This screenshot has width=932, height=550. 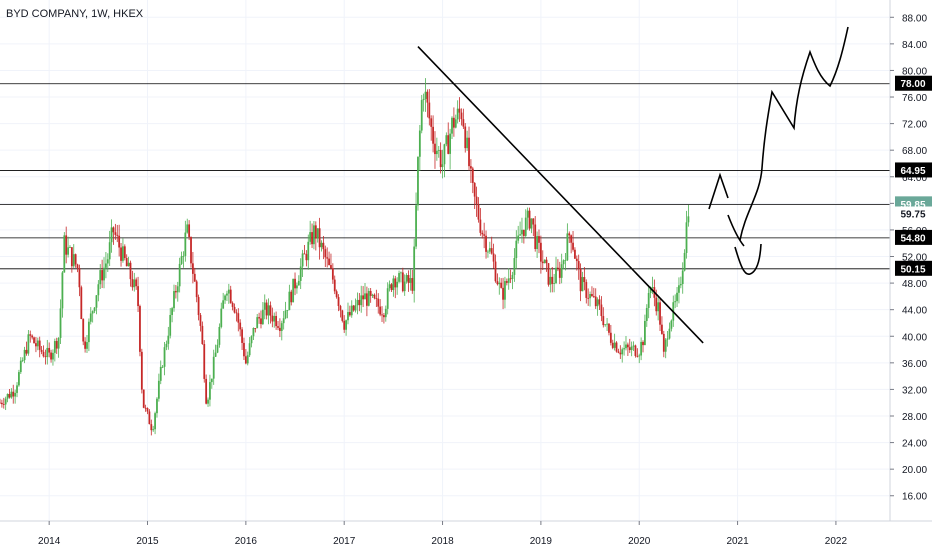 What do you see at coordinates (914, 178) in the screenshot?
I see `y-tick-label: 64.00` at bounding box center [914, 178].